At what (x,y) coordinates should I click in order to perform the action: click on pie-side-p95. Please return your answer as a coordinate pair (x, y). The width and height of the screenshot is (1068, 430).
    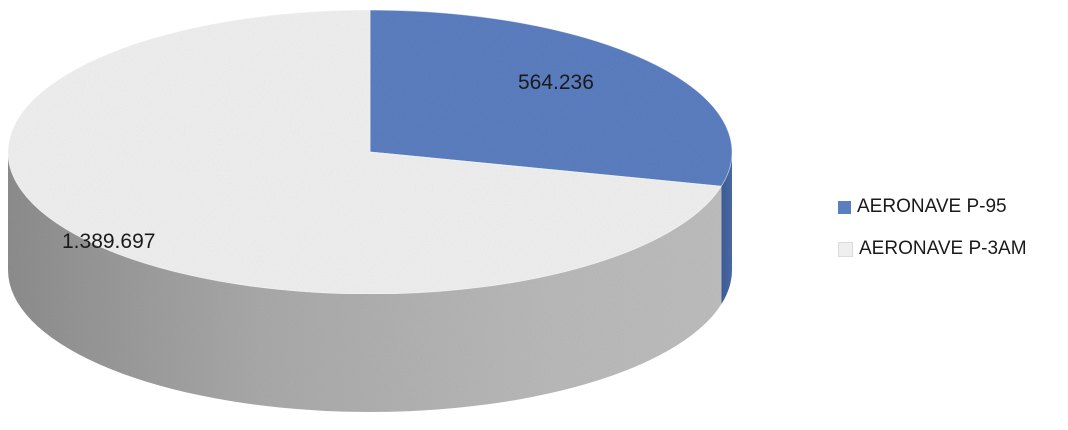
    Looking at the image, I should click on (726, 228).